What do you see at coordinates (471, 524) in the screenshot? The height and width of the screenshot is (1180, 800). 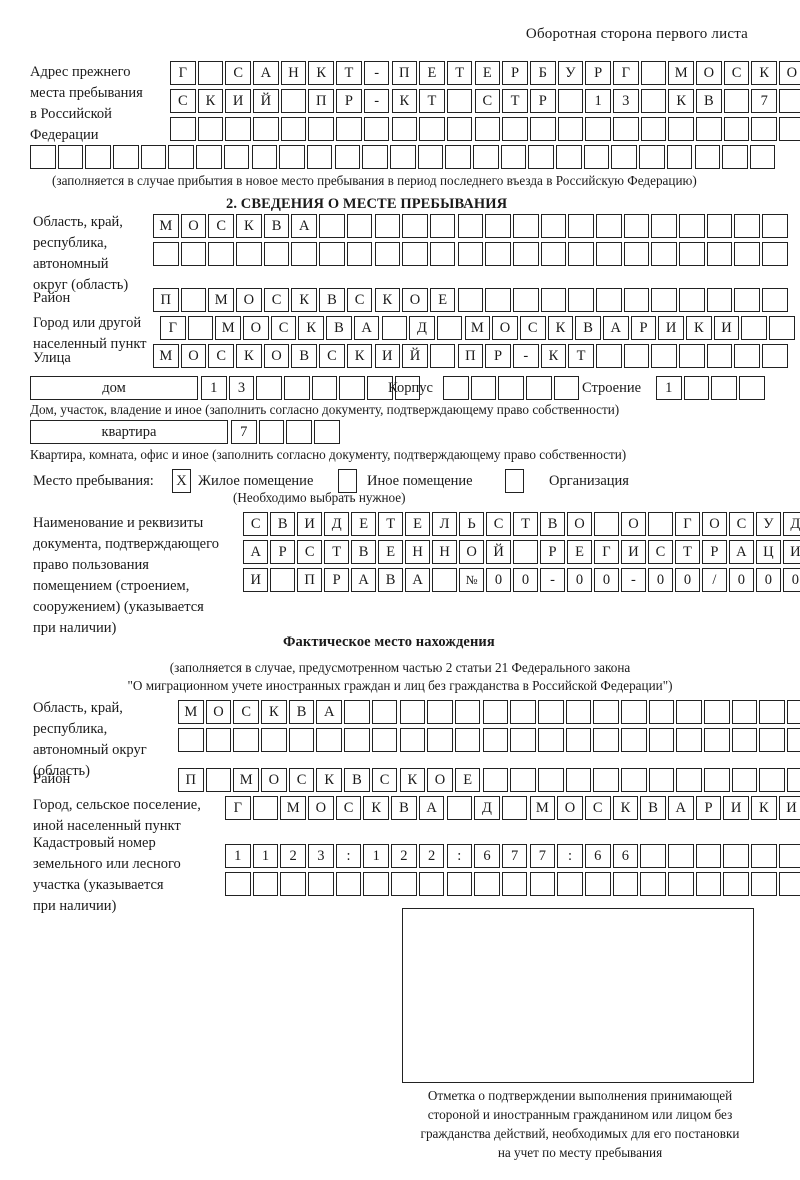 I see `document-cell-8: Ь` at bounding box center [471, 524].